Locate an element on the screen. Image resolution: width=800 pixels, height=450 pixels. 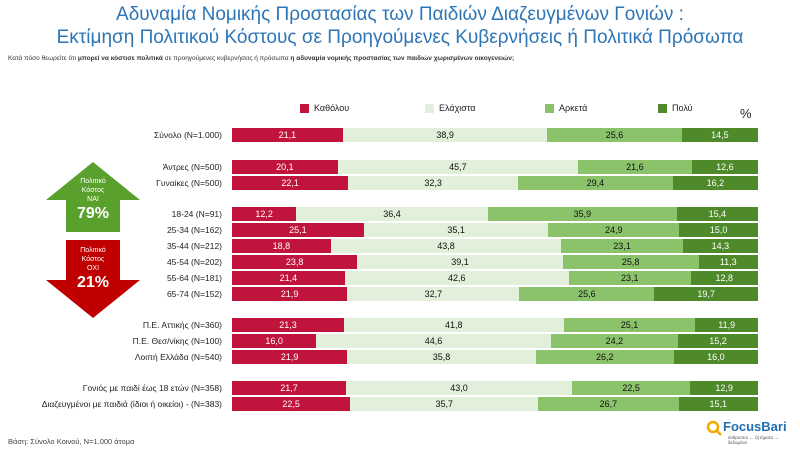
cost-yes-box: Πολιτικό Κόστος ΝΑΙ 79% is located at coordinates (93, 200).